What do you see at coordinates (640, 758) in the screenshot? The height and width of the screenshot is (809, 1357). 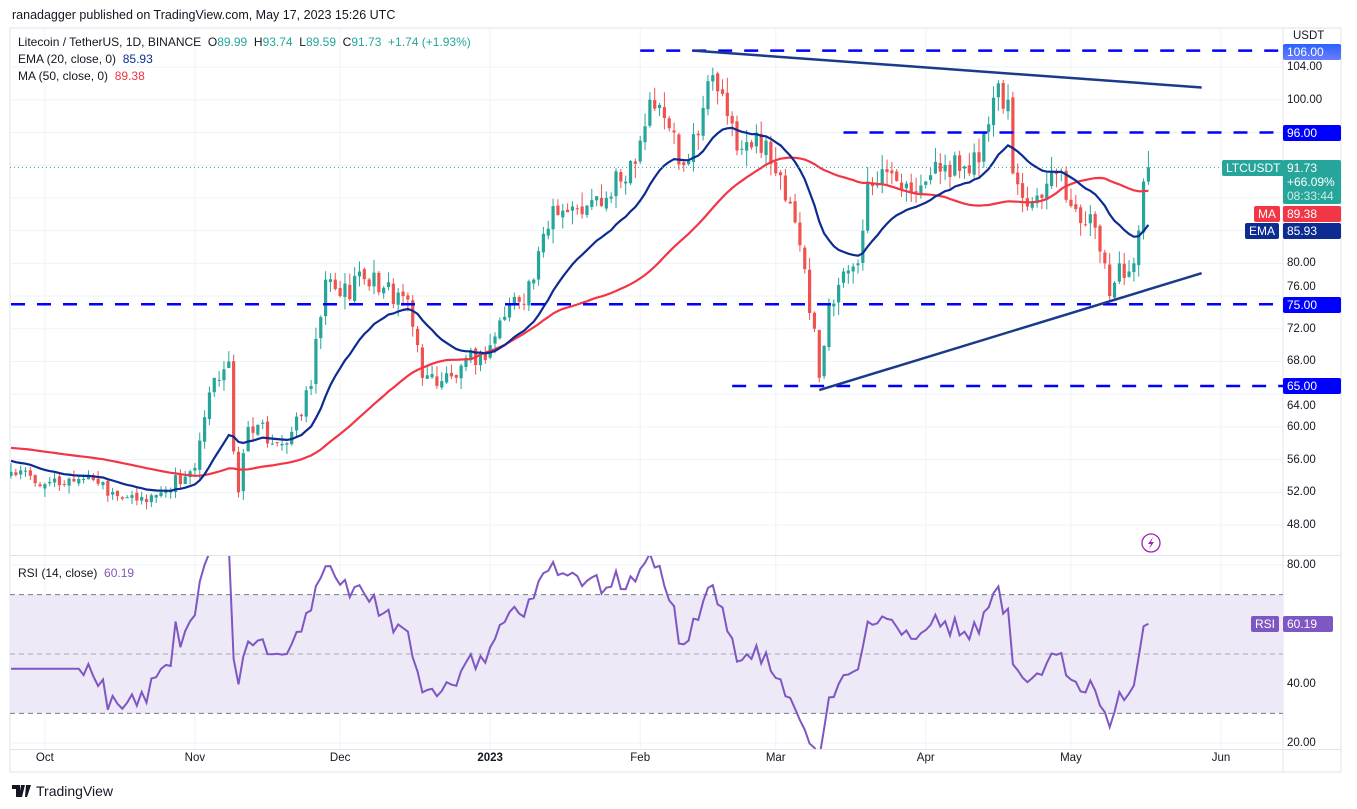 I see `time-tick: Feb` at bounding box center [640, 758].